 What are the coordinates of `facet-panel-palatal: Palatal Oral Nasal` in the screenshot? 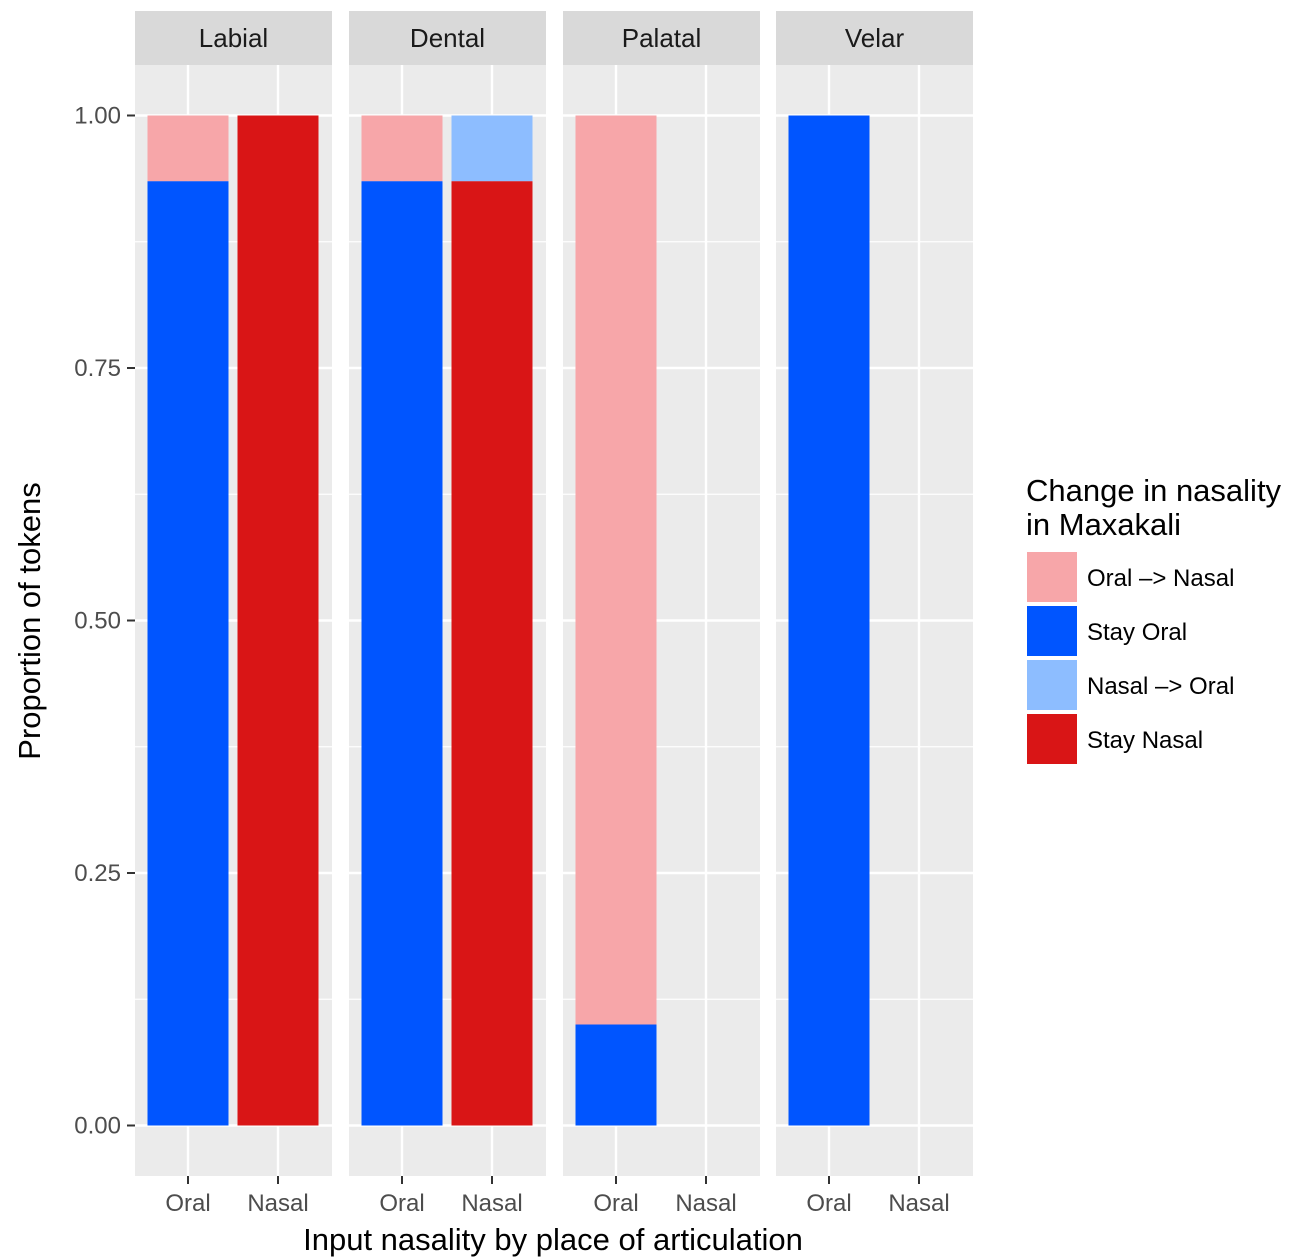 It's located at (661, 614).